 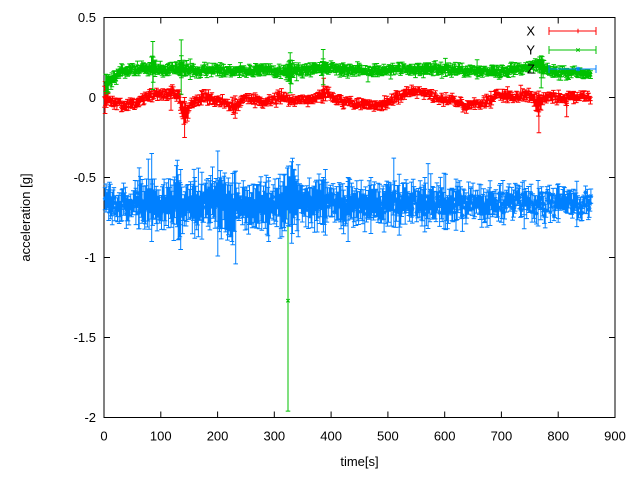 What do you see at coordinates (359, 461) in the screenshot?
I see `x-axis-label: time[s]` at bounding box center [359, 461].